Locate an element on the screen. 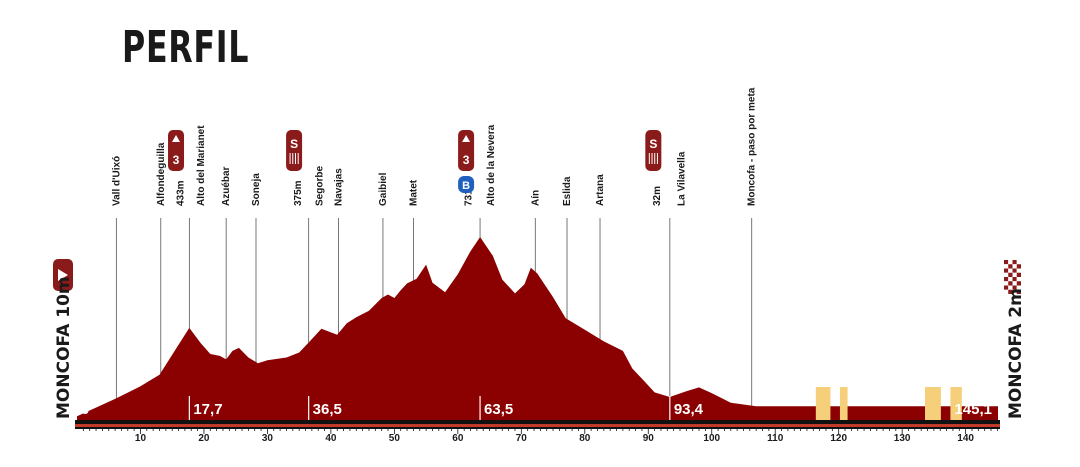 Image resolution: width=1080 pixels, height=467 pixels. checkpoint-km-label: 17,7 is located at coordinates (207, 409).